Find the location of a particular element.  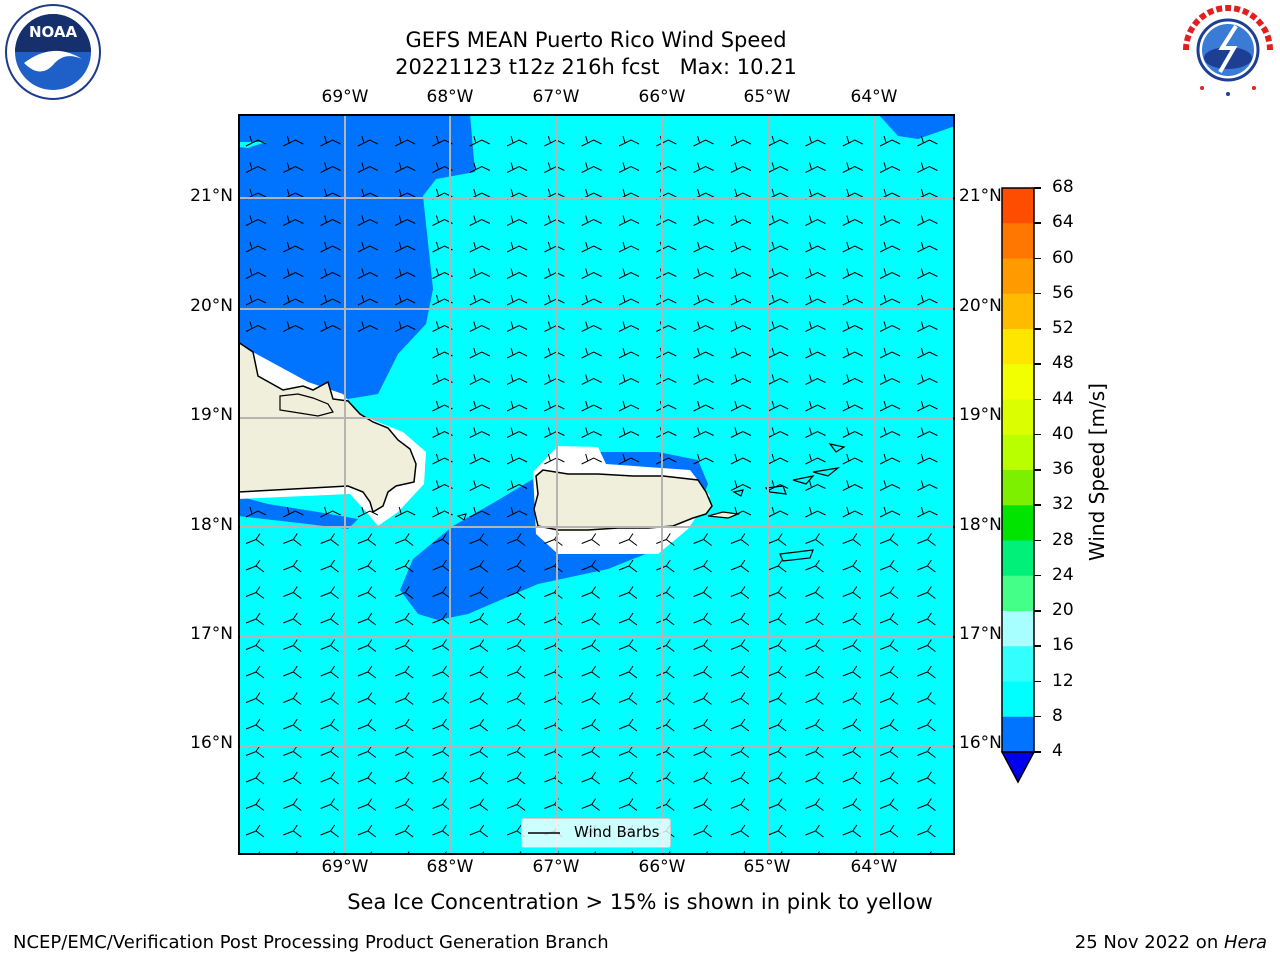

lon-label-bottom: 65°W is located at coordinates (767, 867).